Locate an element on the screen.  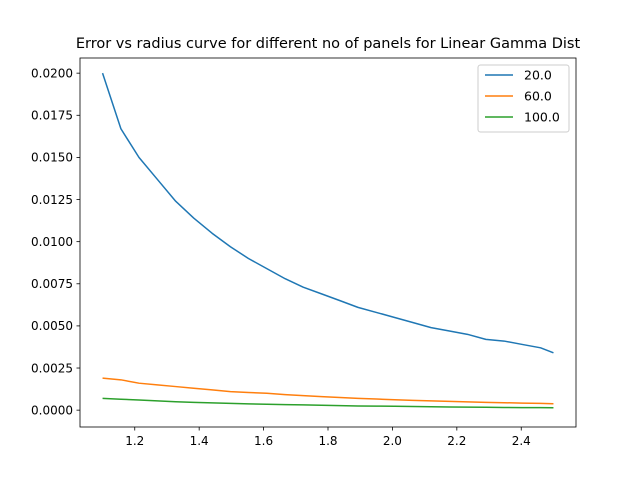
legend-label-0: 20.0 is located at coordinates (538, 75).